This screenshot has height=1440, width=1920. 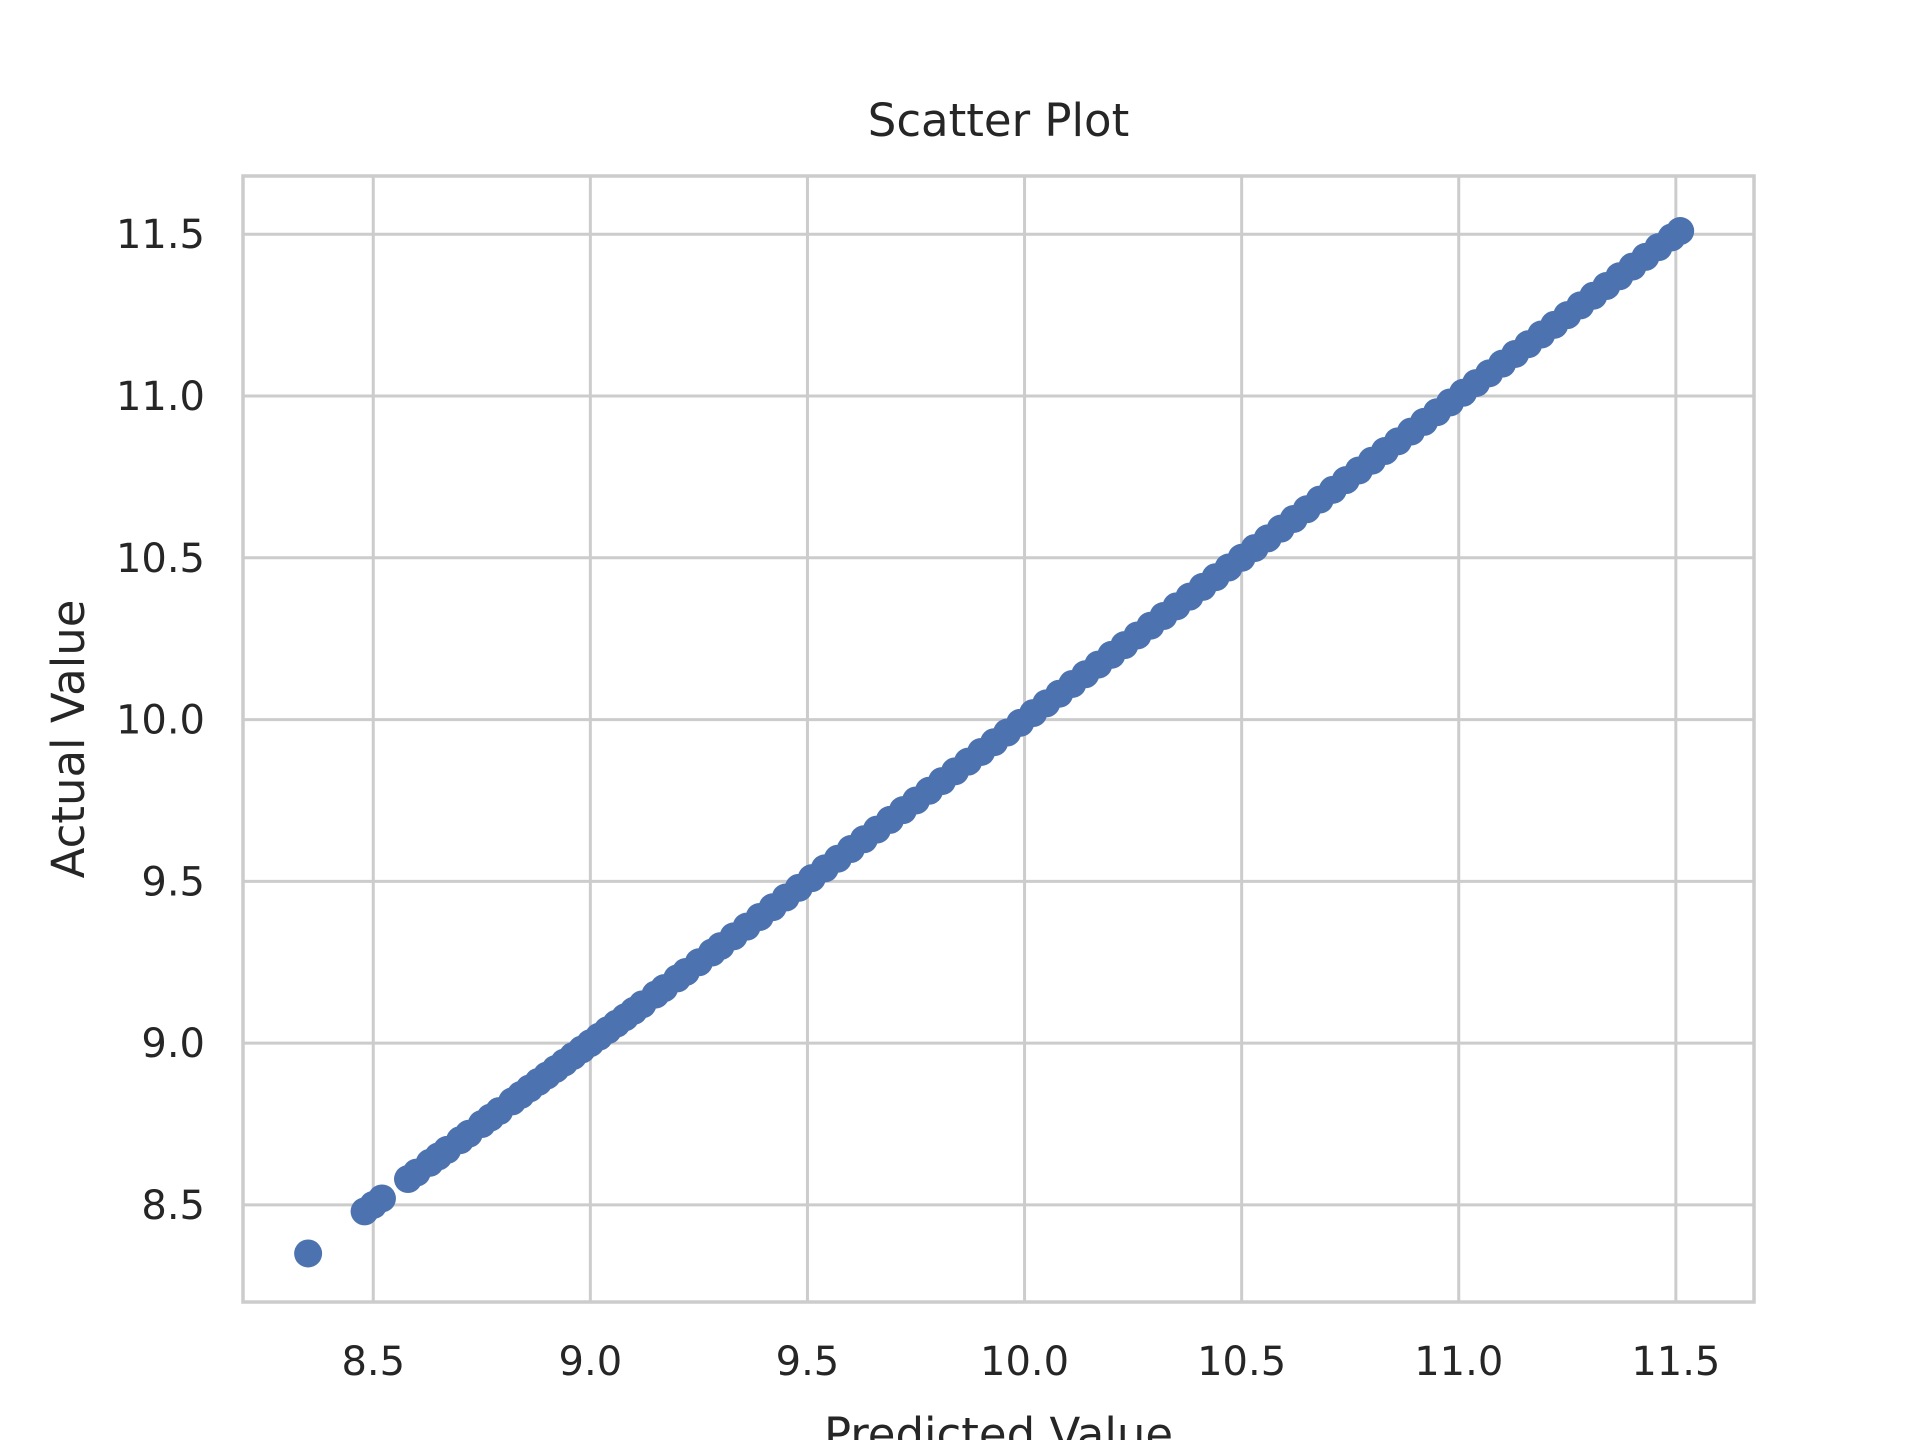 I want to click on x-tick-labels: 8.5 9.0 9.5 10.0 10.5 11.0 11.5, so click(x=1030, y=1362).